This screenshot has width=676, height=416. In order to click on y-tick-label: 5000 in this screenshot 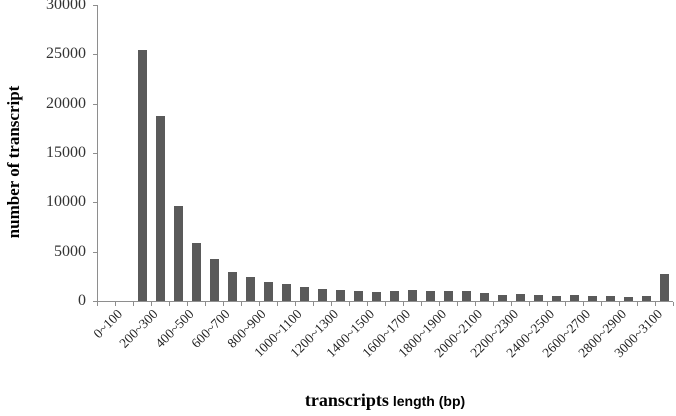, I will do `click(70, 251)`.